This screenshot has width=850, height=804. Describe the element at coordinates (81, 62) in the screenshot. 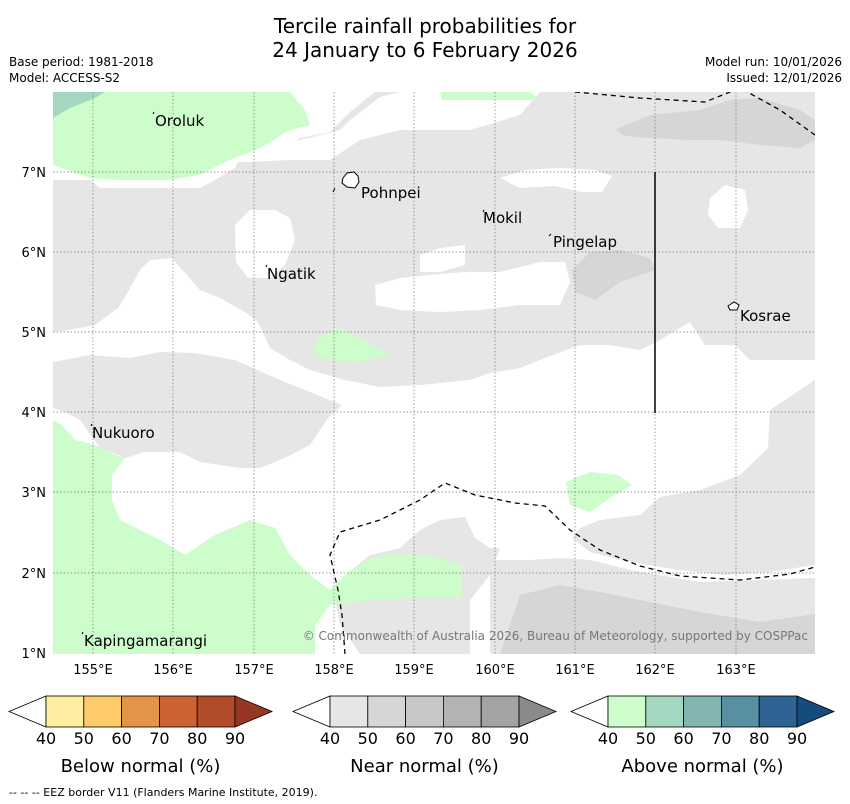

I see `base-period: Base period: 1981-2018` at that location.